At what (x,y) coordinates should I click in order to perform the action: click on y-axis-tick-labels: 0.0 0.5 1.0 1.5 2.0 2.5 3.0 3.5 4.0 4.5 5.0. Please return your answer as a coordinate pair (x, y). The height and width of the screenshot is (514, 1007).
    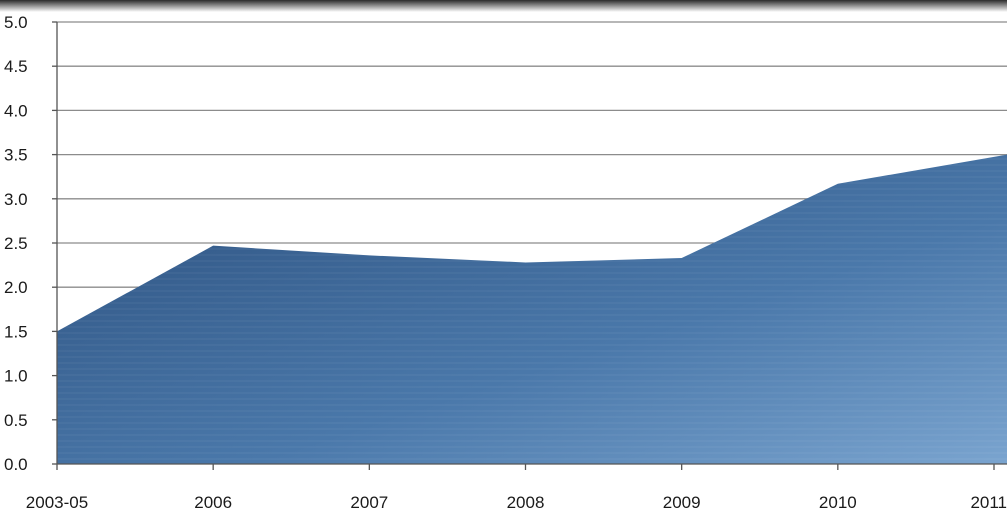
    Looking at the image, I should click on (16, 243).